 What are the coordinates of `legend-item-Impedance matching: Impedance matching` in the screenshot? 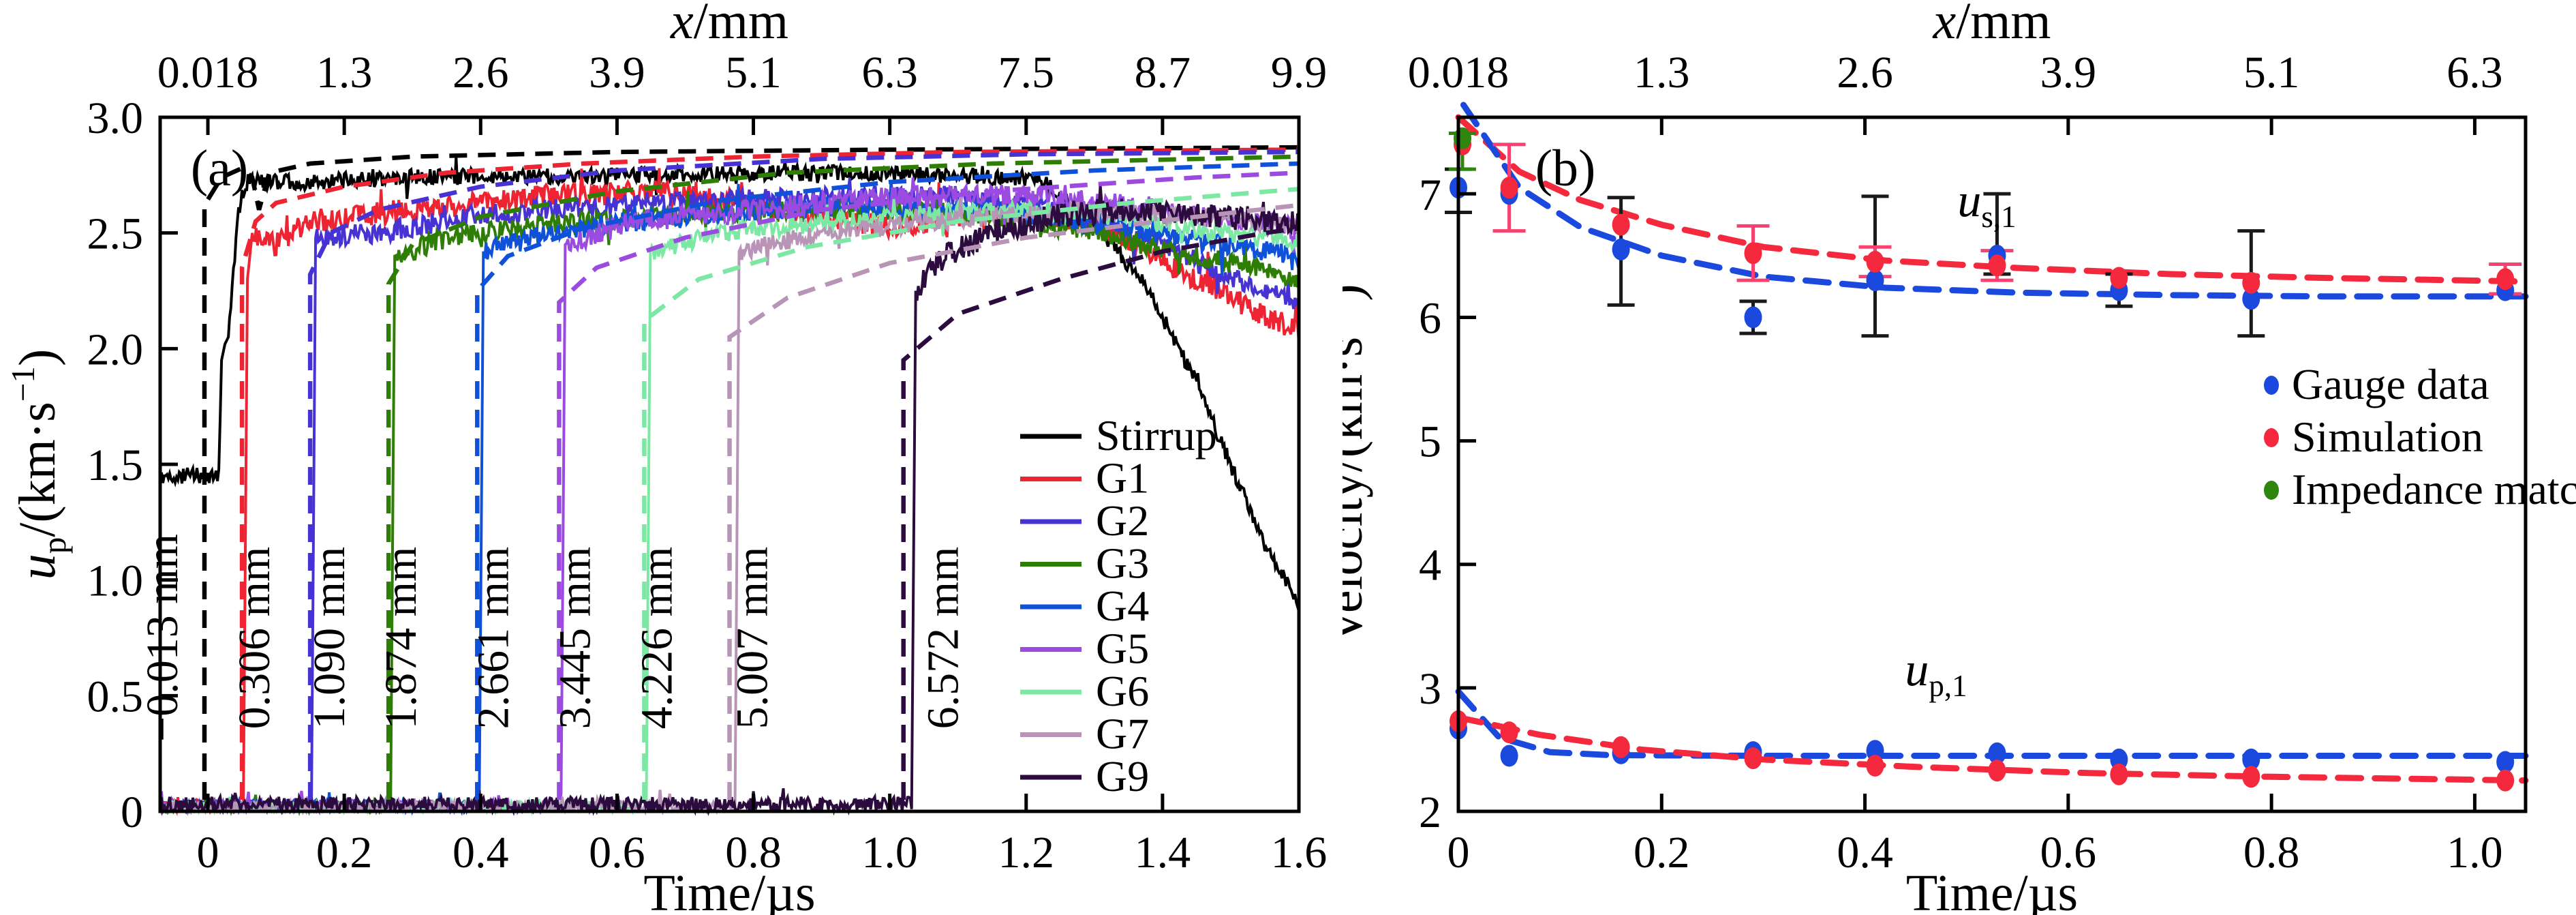 It's located at (2420, 489).